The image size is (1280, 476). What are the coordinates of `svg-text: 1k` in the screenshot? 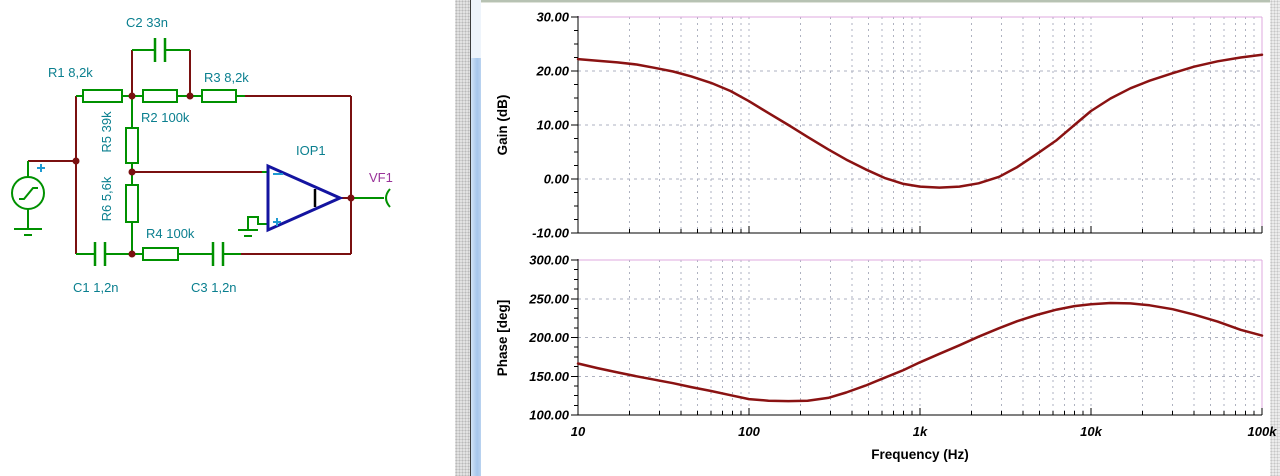 It's located at (920, 431).